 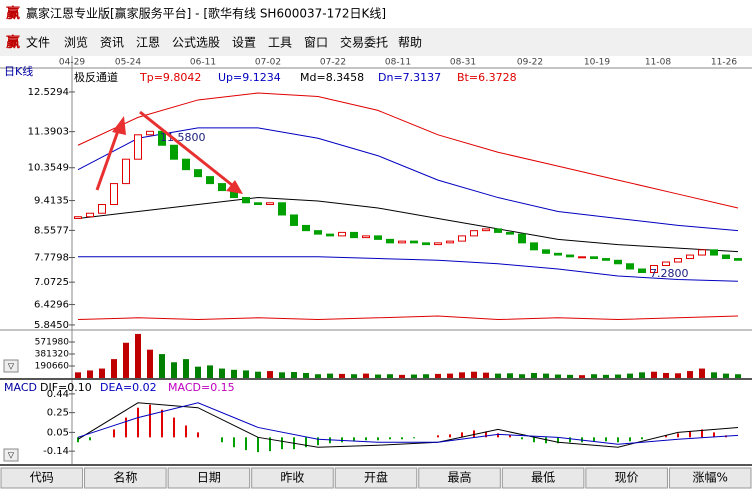 I want to click on table-header-text: 名称, so click(x=125, y=477).